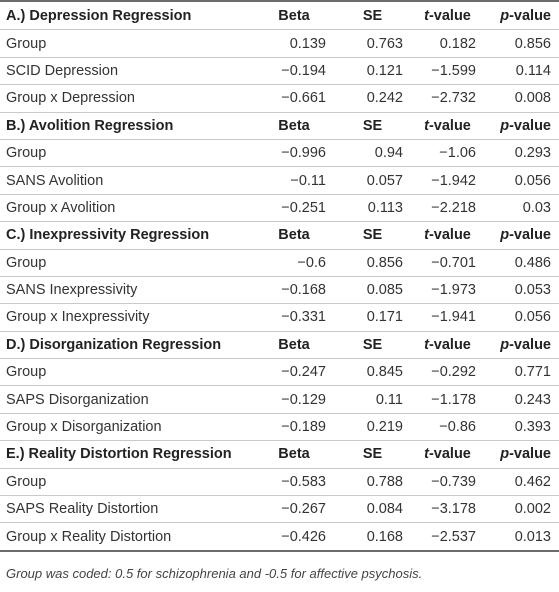 This screenshot has width=559, height=592. What do you see at coordinates (372, 399) in the screenshot?
I see `cell-se: 0.11` at bounding box center [372, 399].